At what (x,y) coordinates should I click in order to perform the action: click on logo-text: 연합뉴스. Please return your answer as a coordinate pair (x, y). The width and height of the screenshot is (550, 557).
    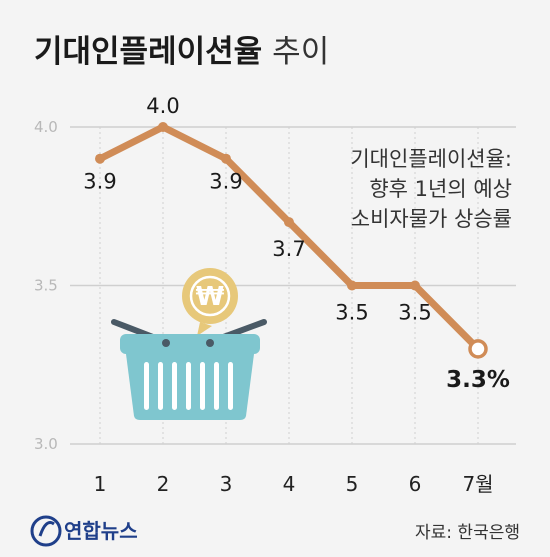
    Looking at the image, I should click on (101, 531).